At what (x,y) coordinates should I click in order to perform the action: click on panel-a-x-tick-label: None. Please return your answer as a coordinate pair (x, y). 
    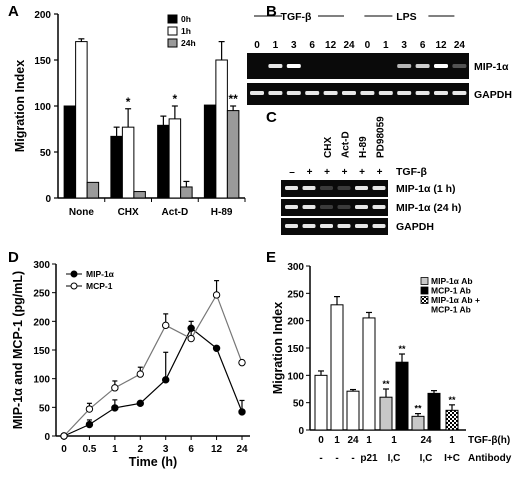
    Looking at the image, I should click on (81, 212).